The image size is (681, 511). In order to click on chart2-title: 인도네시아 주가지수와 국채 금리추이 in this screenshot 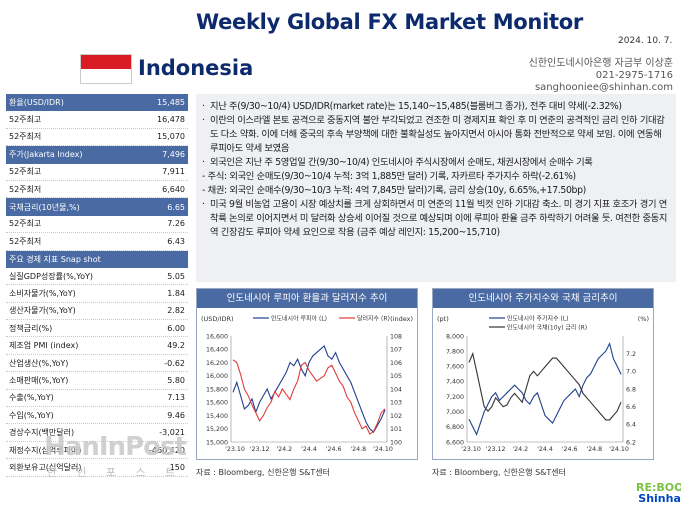, I will do `click(543, 298)`.